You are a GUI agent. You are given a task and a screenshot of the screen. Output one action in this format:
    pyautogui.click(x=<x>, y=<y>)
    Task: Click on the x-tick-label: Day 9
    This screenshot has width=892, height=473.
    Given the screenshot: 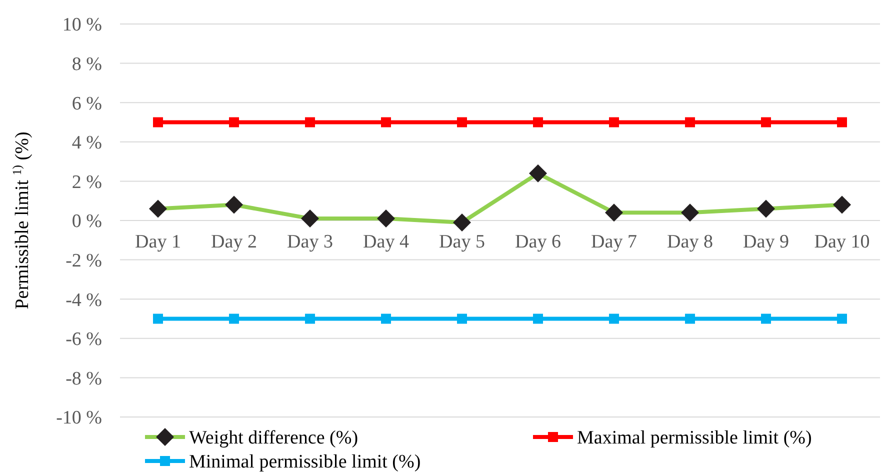 What is the action you would take?
    pyautogui.click(x=766, y=242)
    